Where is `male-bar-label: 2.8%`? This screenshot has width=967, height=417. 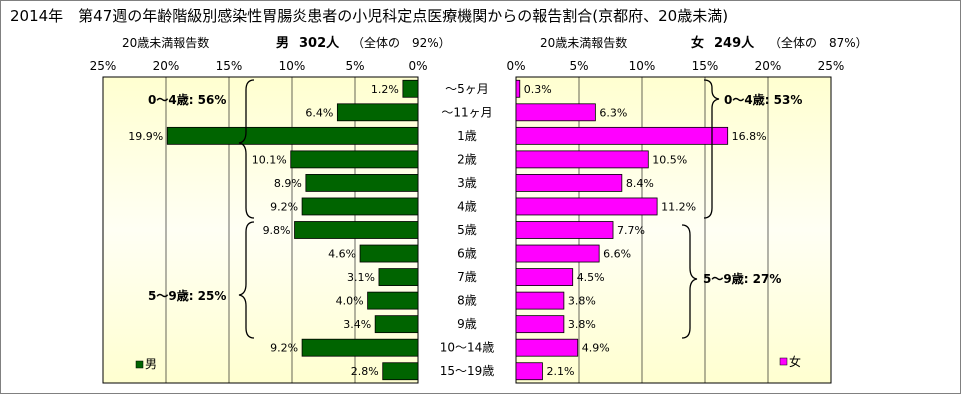 male-bar-label: 2.8% is located at coordinates (365, 371).